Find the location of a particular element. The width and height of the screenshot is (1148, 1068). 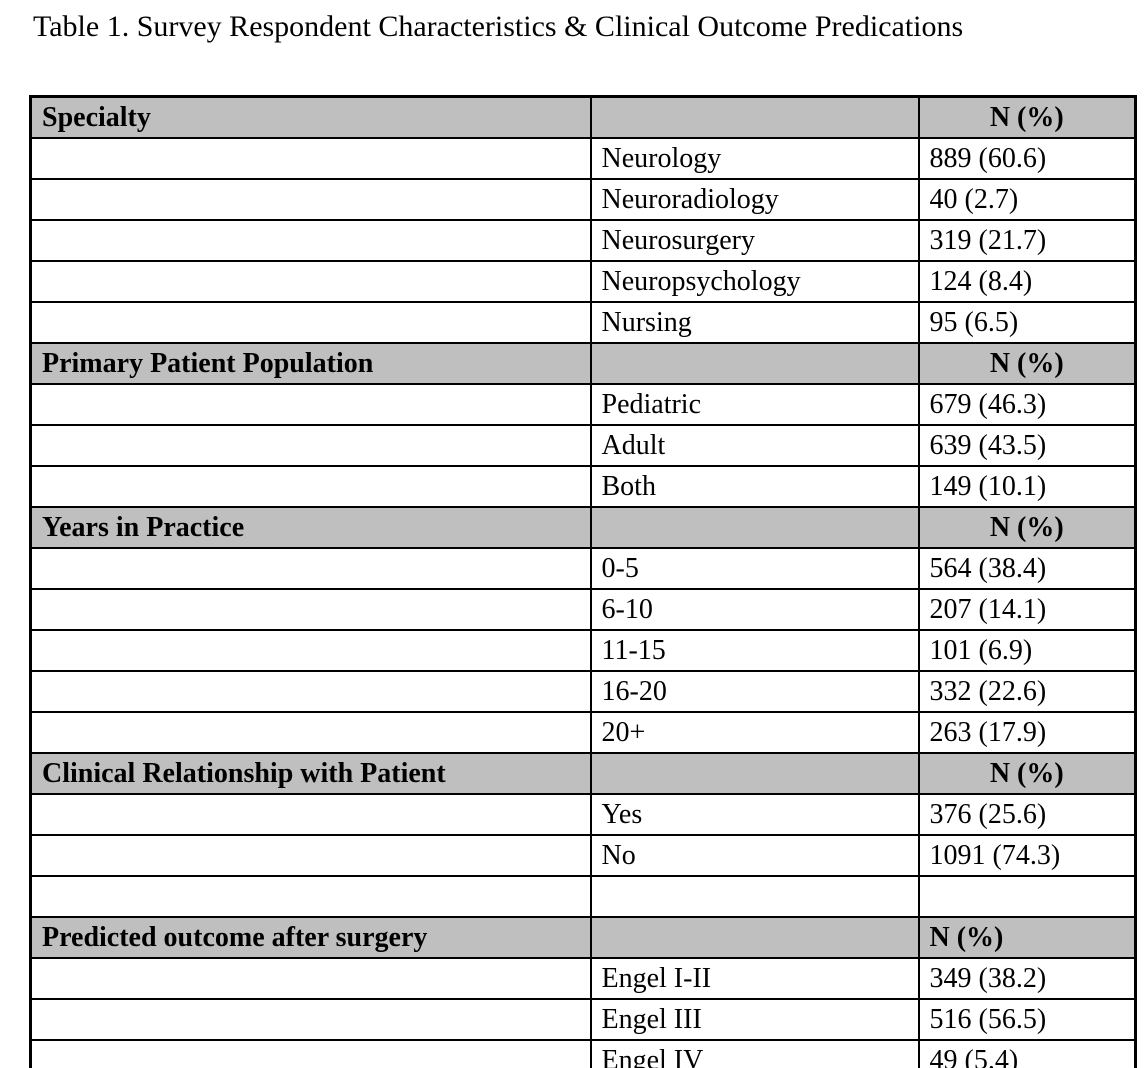

table-row: Adult 639 (43.5) is located at coordinates (583, 445).